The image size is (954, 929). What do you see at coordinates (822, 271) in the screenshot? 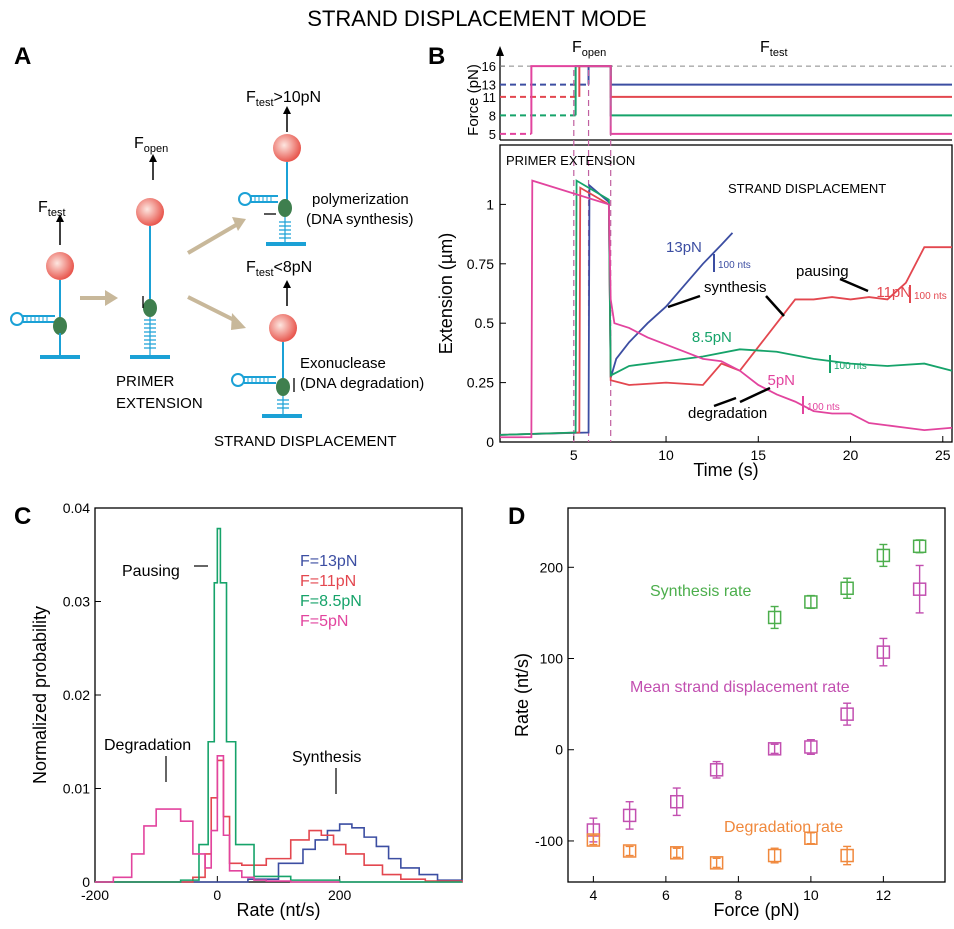
I see `pausing-annotation: pausing` at bounding box center [822, 271].